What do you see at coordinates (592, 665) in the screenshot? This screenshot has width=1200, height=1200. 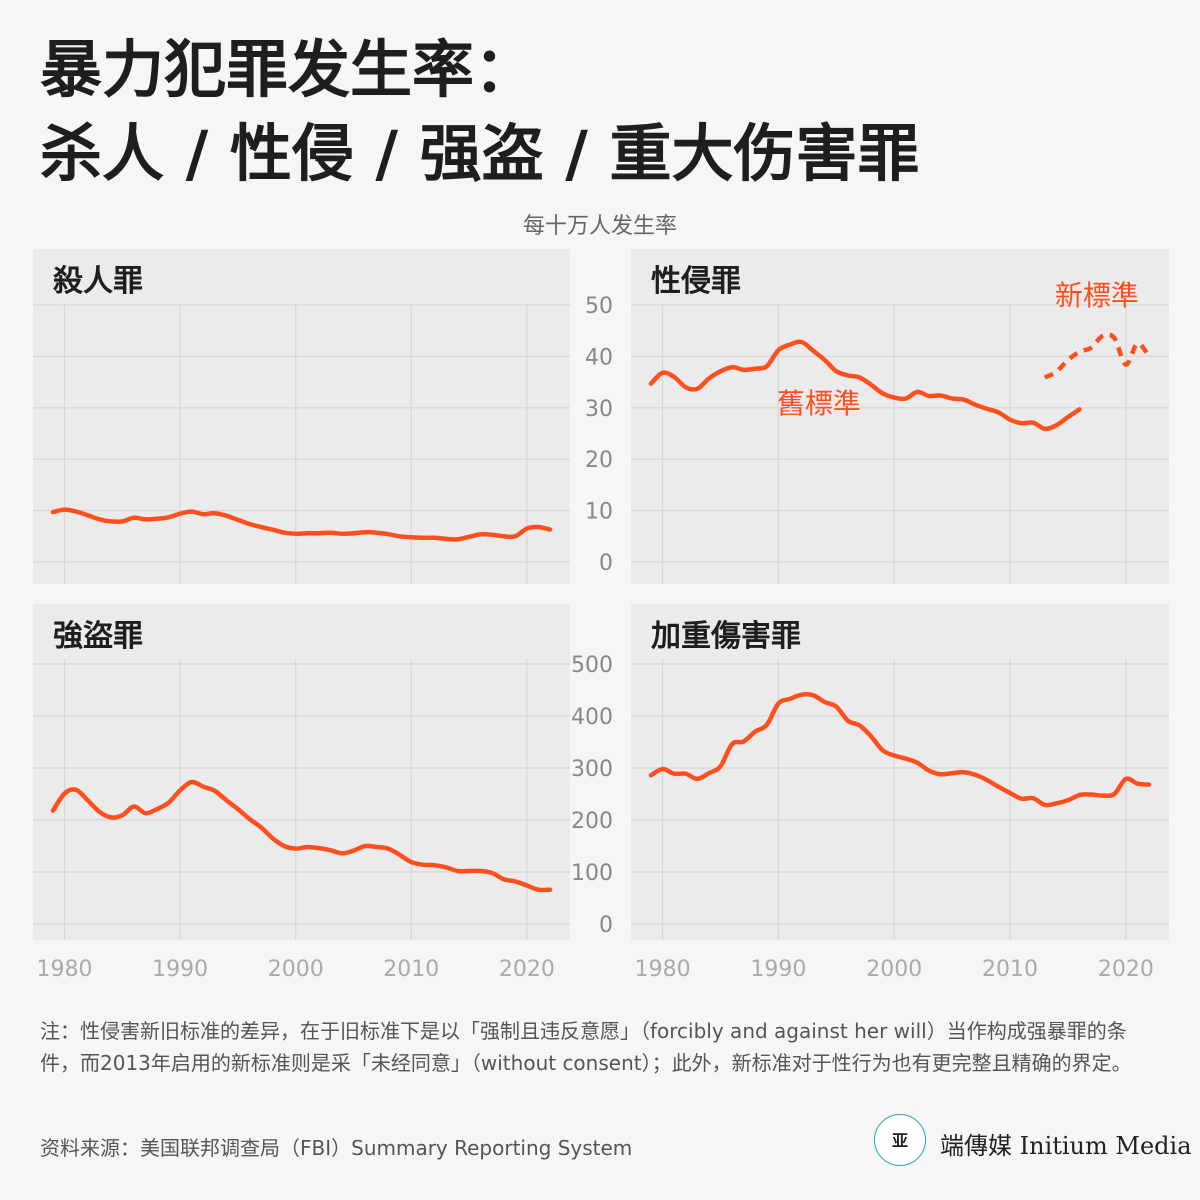 I see `y-tick-label: 500` at bounding box center [592, 665].